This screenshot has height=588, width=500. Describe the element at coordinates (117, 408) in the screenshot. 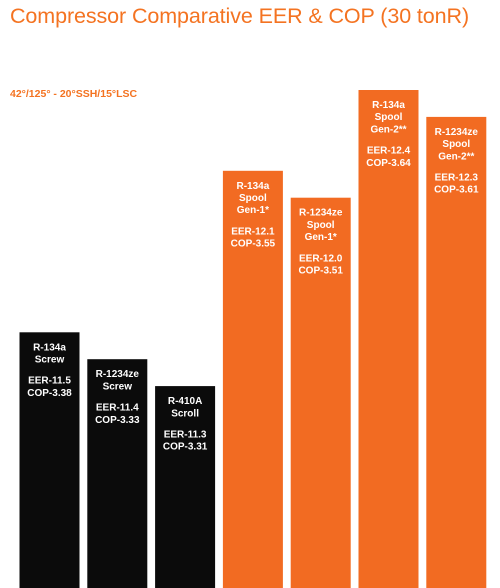

I see `bar-eer-label: EER-11.4` at that location.